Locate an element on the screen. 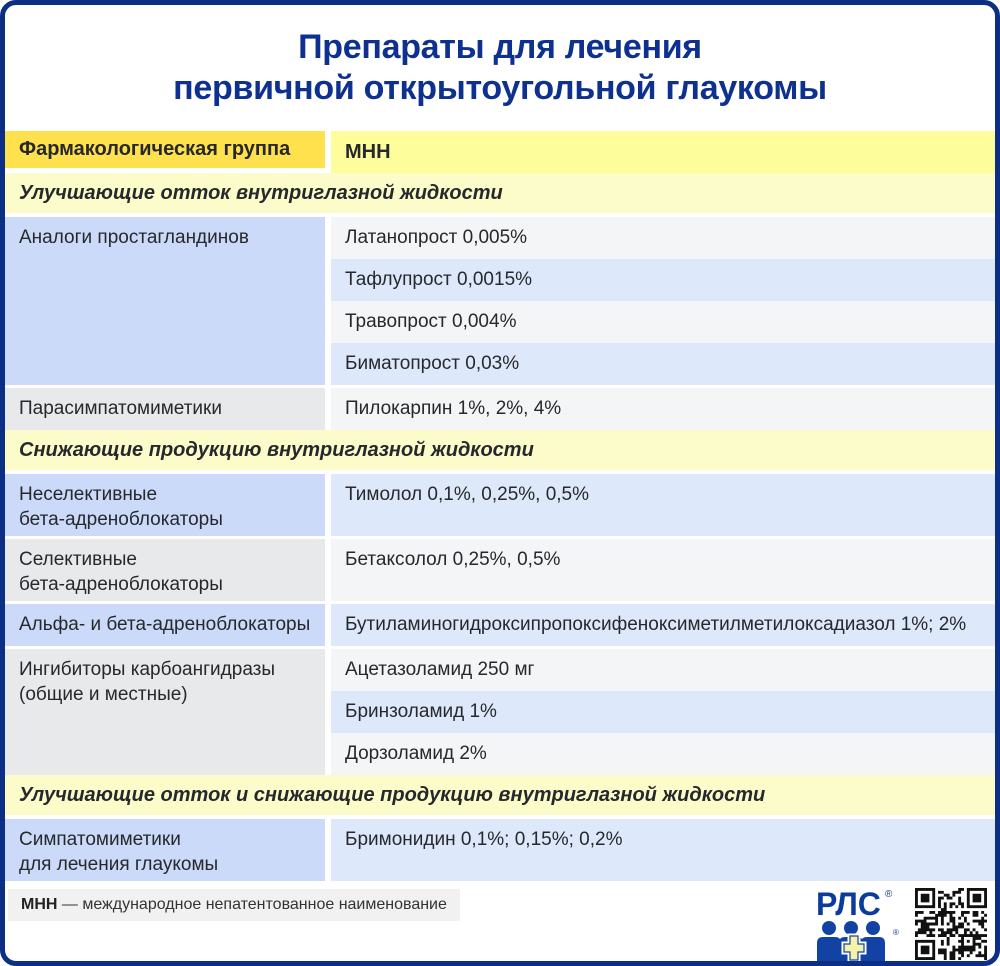 The image size is (1000, 966). drug-cell: Пилокарпин 1%, 2%, 4% is located at coordinates (663, 409).